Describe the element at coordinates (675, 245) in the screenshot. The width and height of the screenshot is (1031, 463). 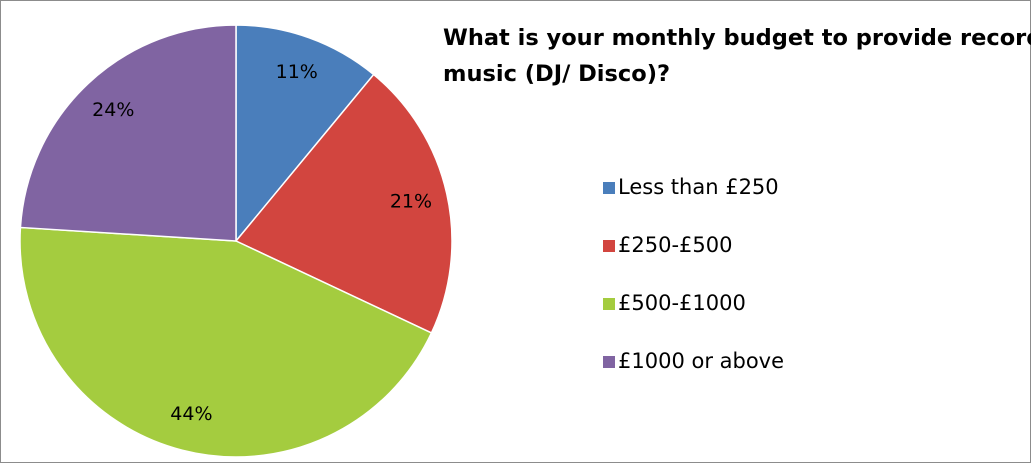
I see `legend-label: £250-£500` at that location.